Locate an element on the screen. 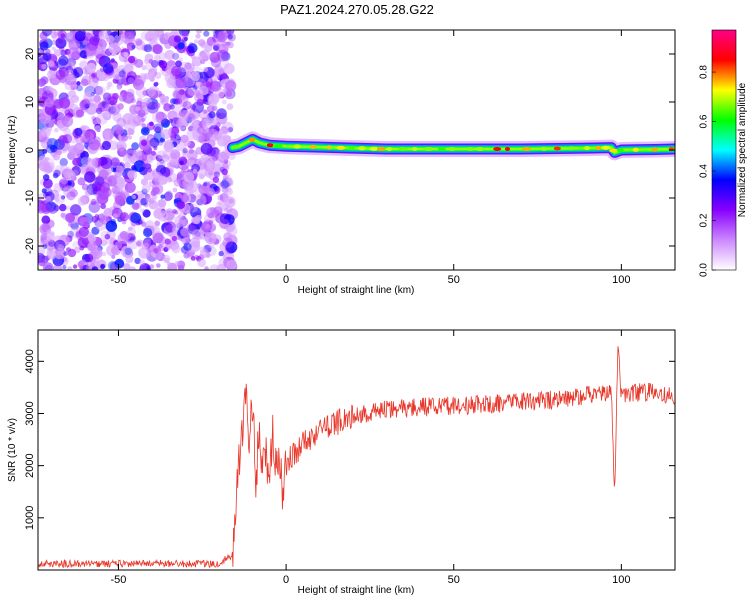  y-tick-label: 0 is located at coordinates (30, 150).